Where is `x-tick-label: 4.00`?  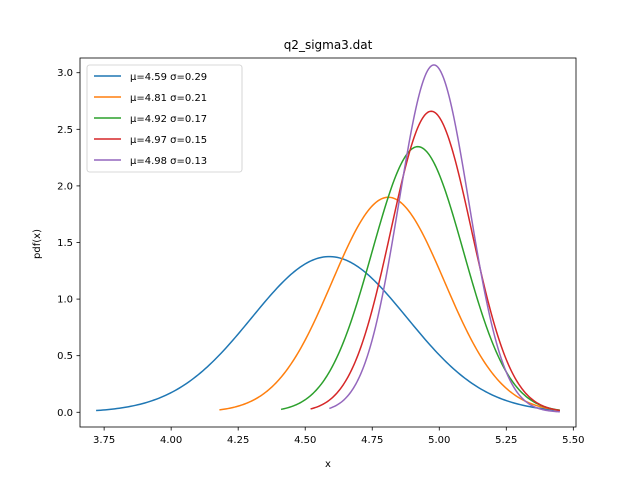
x-tick-label: 4.00 is located at coordinates (171, 440).